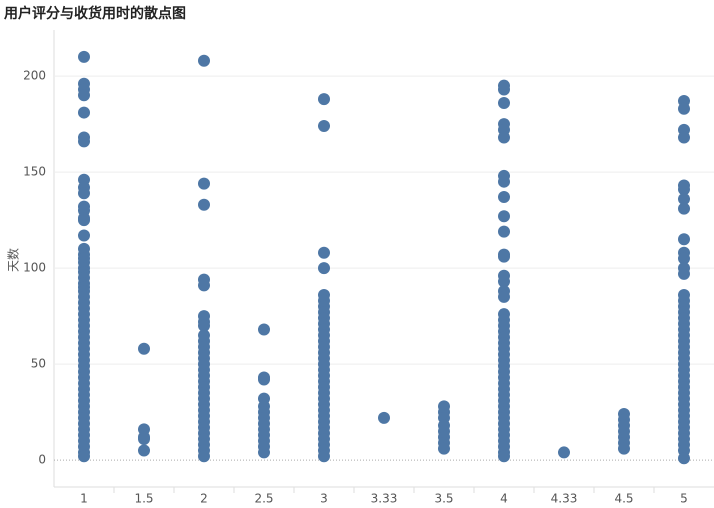  I want to click on y-tick-label: 0, so click(42, 460).